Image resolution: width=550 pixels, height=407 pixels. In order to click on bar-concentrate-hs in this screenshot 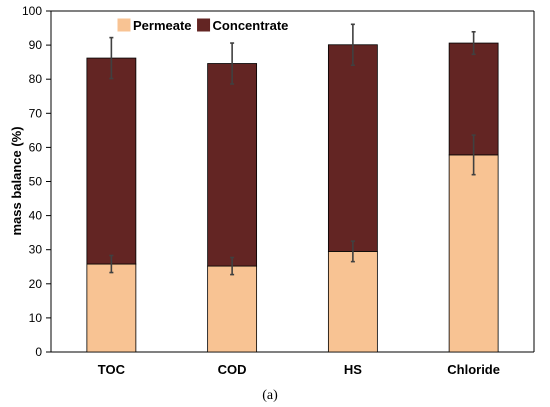, I will do `click(352, 148)`.